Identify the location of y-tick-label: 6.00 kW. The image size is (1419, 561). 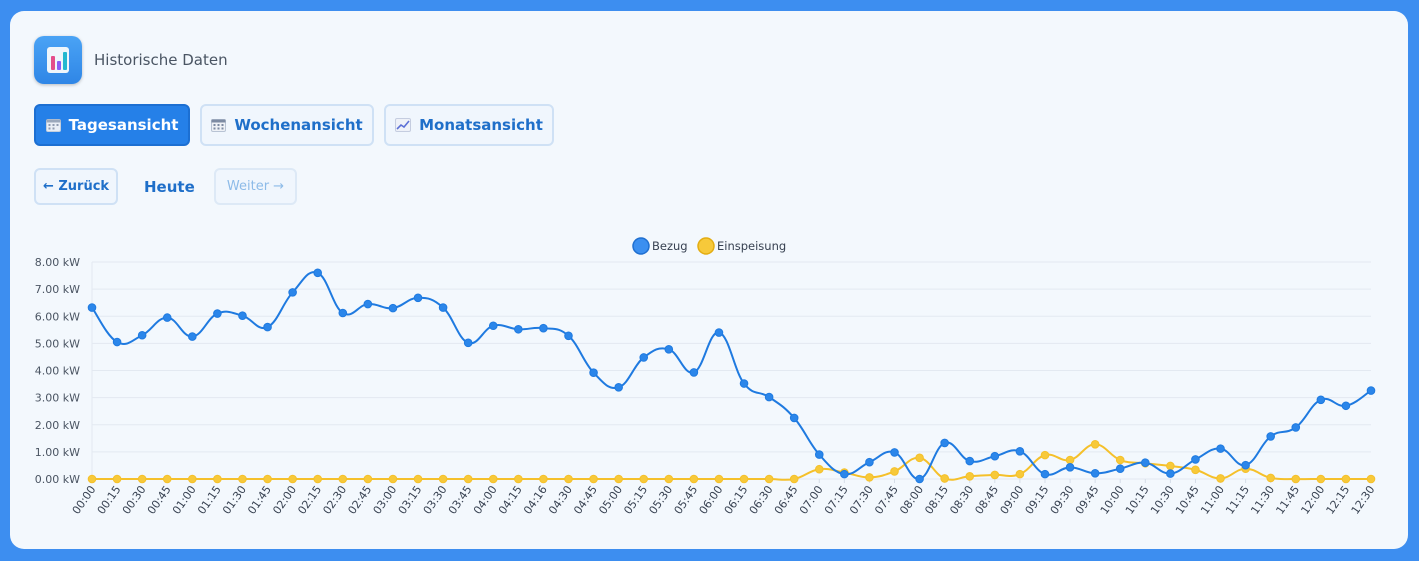
(57, 316).